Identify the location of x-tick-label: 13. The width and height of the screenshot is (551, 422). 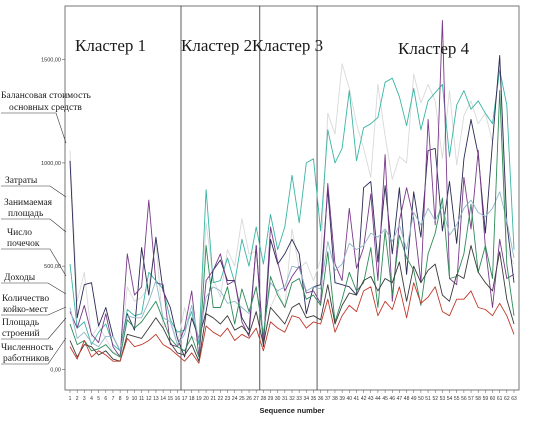
(156, 399).